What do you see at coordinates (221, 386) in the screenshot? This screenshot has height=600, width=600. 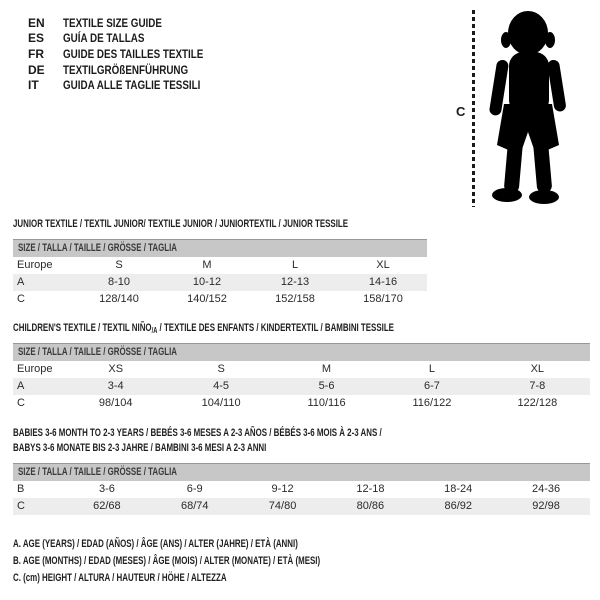 I see `table-cell: 4-5` at bounding box center [221, 386].